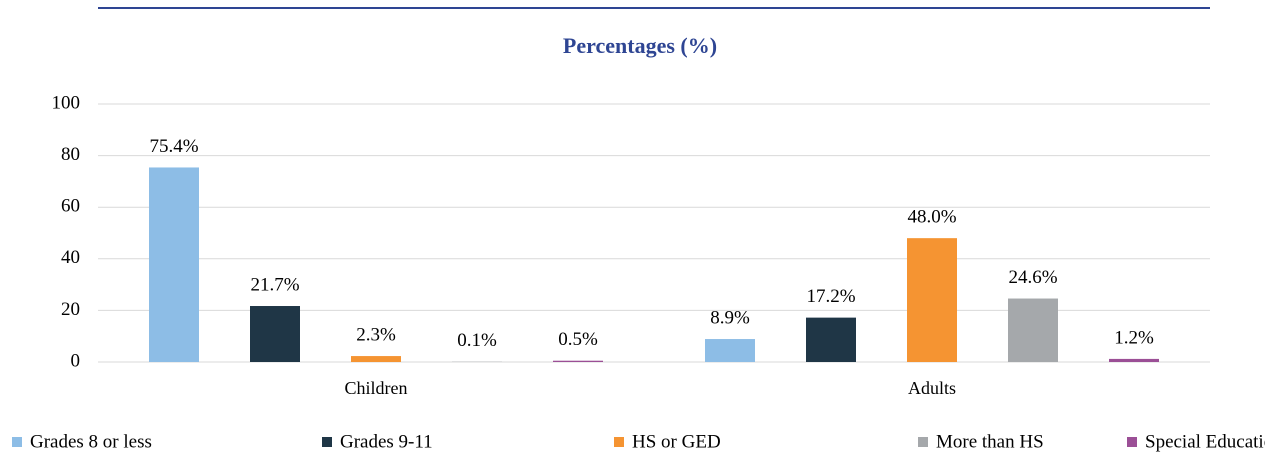 The height and width of the screenshot is (465, 1265). What do you see at coordinates (376, 334) in the screenshot?
I see `data-label: 2.3%` at bounding box center [376, 334].